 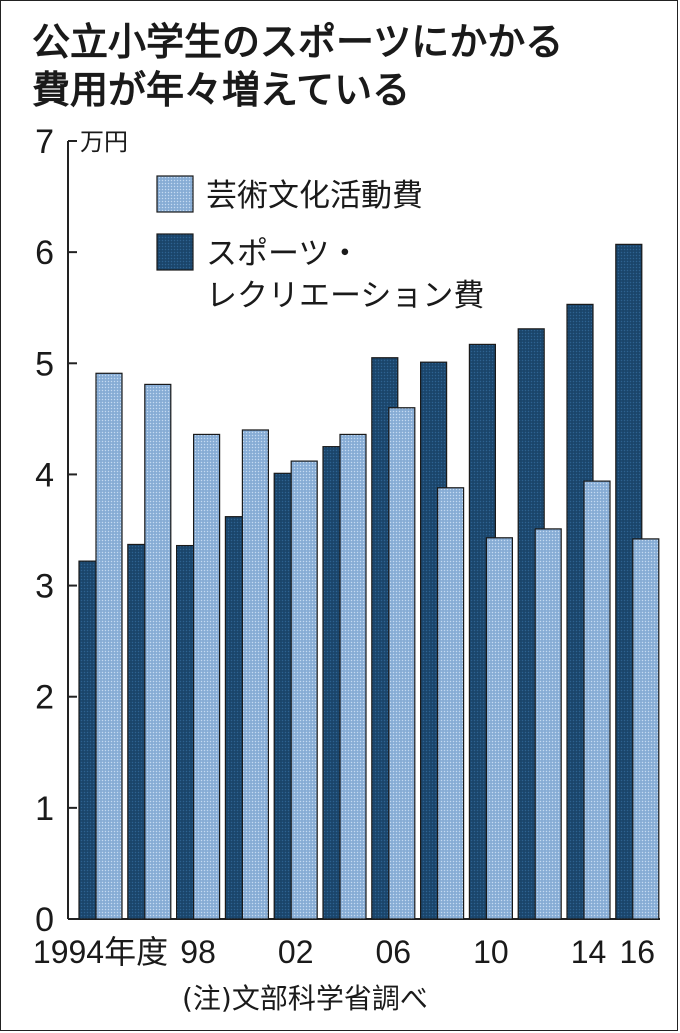 What do you see at coordinates (298, 42) in the screenshot?
I see `chart-title-line-1: 公立小学生のスポーツにかかる` at bounding box center [298, 42].